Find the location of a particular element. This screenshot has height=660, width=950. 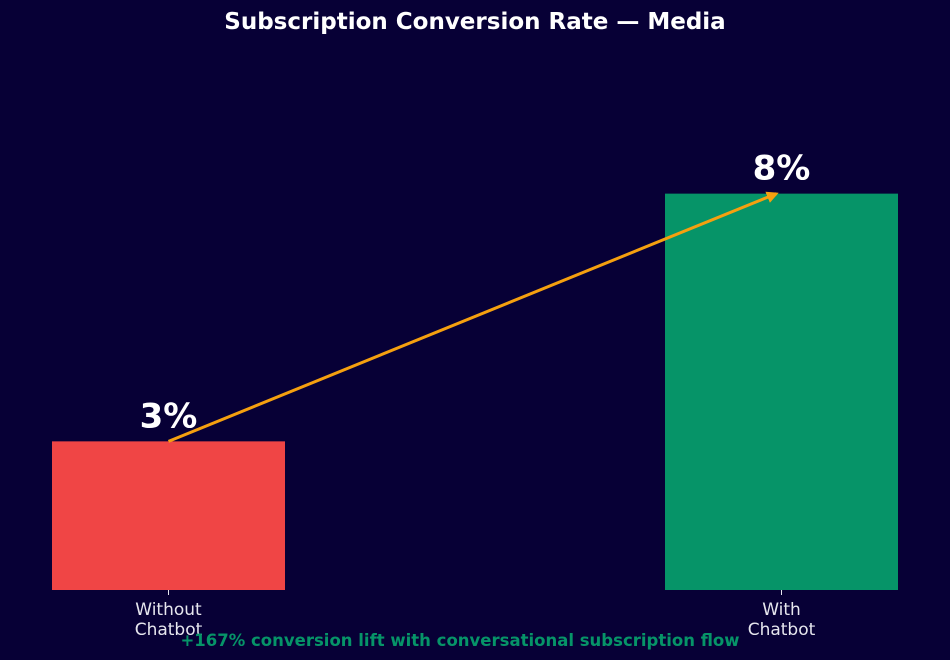

value-label-1: 8% is located at coordinates (782, 169).